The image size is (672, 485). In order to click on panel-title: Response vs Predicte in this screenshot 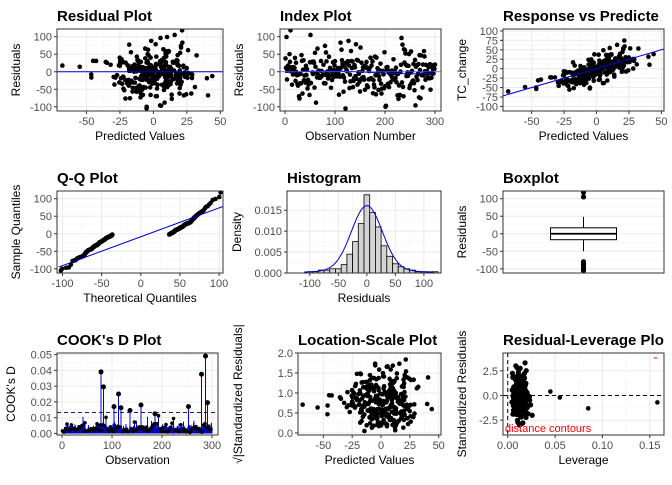, I will do `click(581, 16)`.